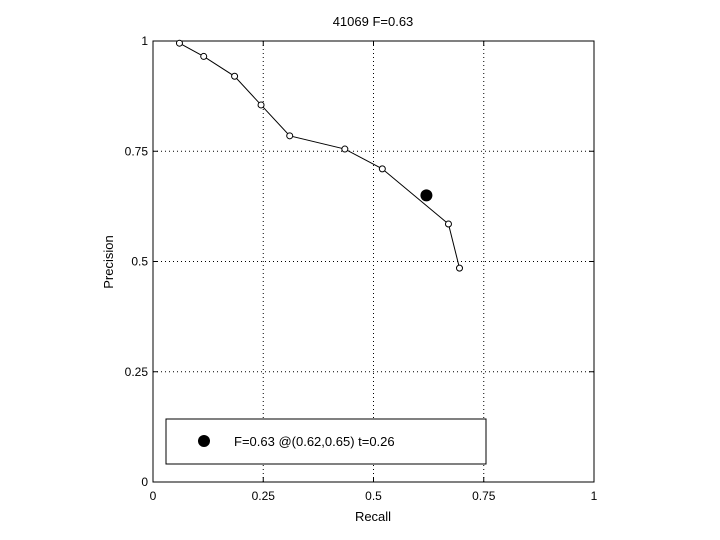 This screenshot has height=540, width=720. Describe the element at coordinates (144, 41) in the screenshot. I see `y-tick-label: 1` at that location.